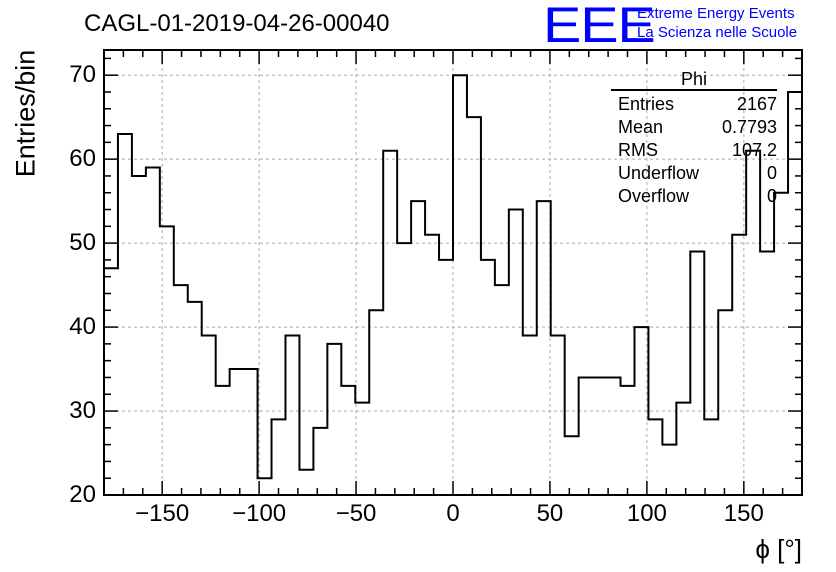  Describe the element at coordinates (82, 243) in the screenshot. I see `y-tick-label: 50` at that location.